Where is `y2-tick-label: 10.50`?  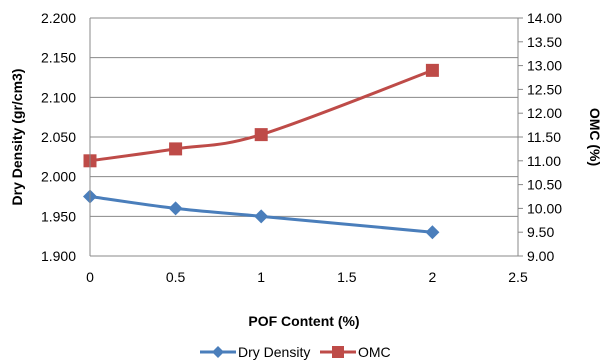 y2-tick-label: 10.50 is located at coordinates (544, 185).